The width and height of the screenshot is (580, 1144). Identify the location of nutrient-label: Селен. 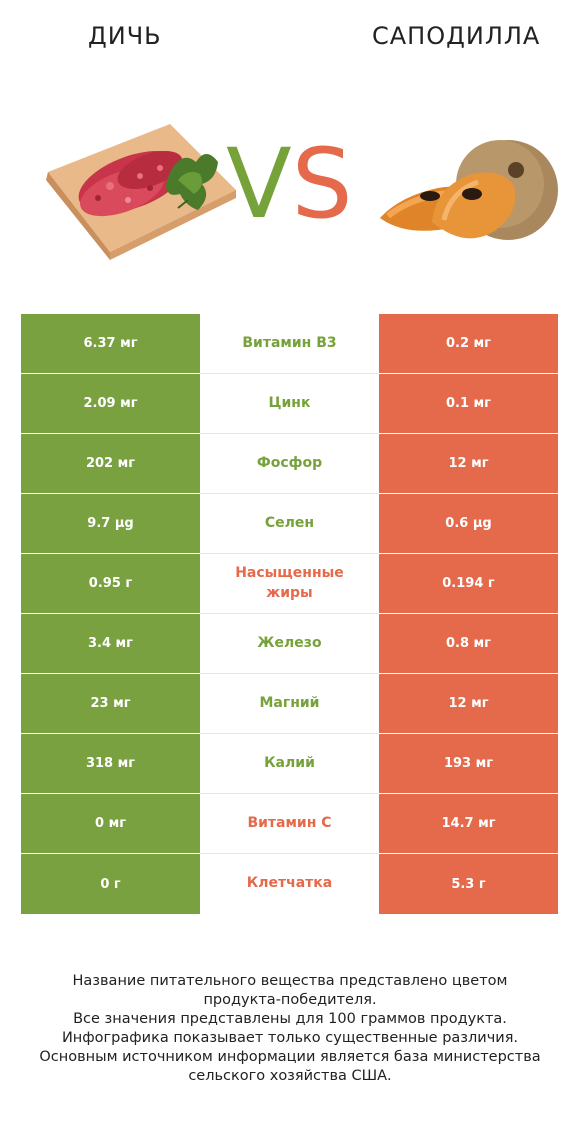
(289, 524).